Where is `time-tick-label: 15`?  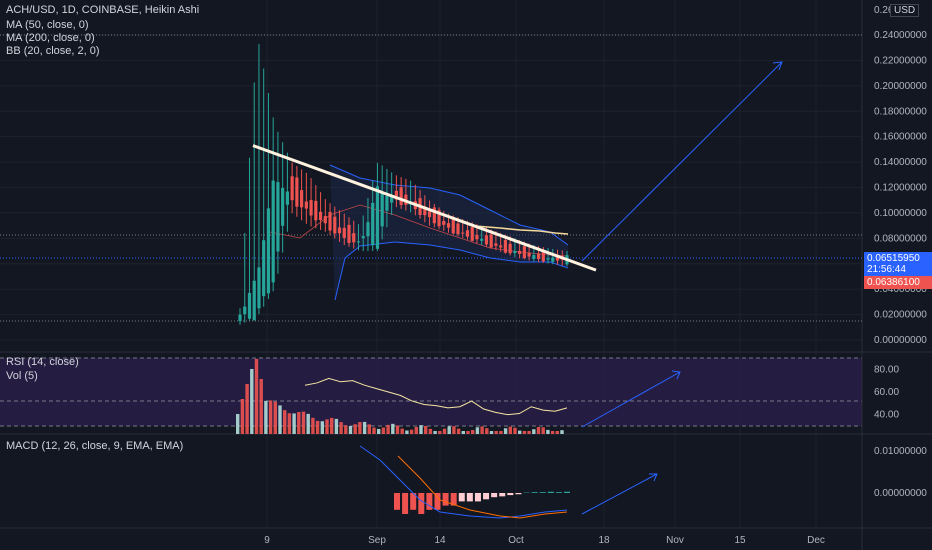
time-tick-label: 15 is located at coordinates (740, 540).